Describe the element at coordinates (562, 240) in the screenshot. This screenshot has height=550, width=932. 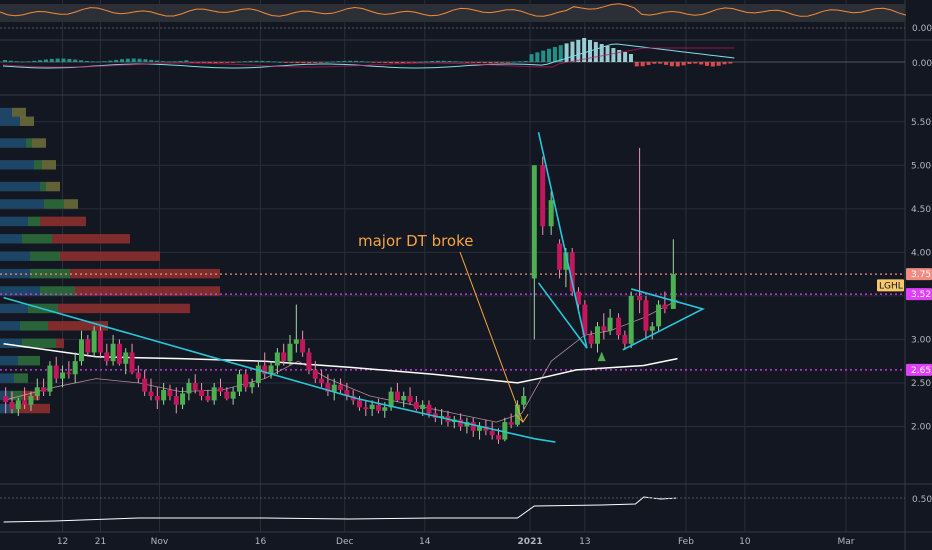
I see `pennant-pattern` at that location.